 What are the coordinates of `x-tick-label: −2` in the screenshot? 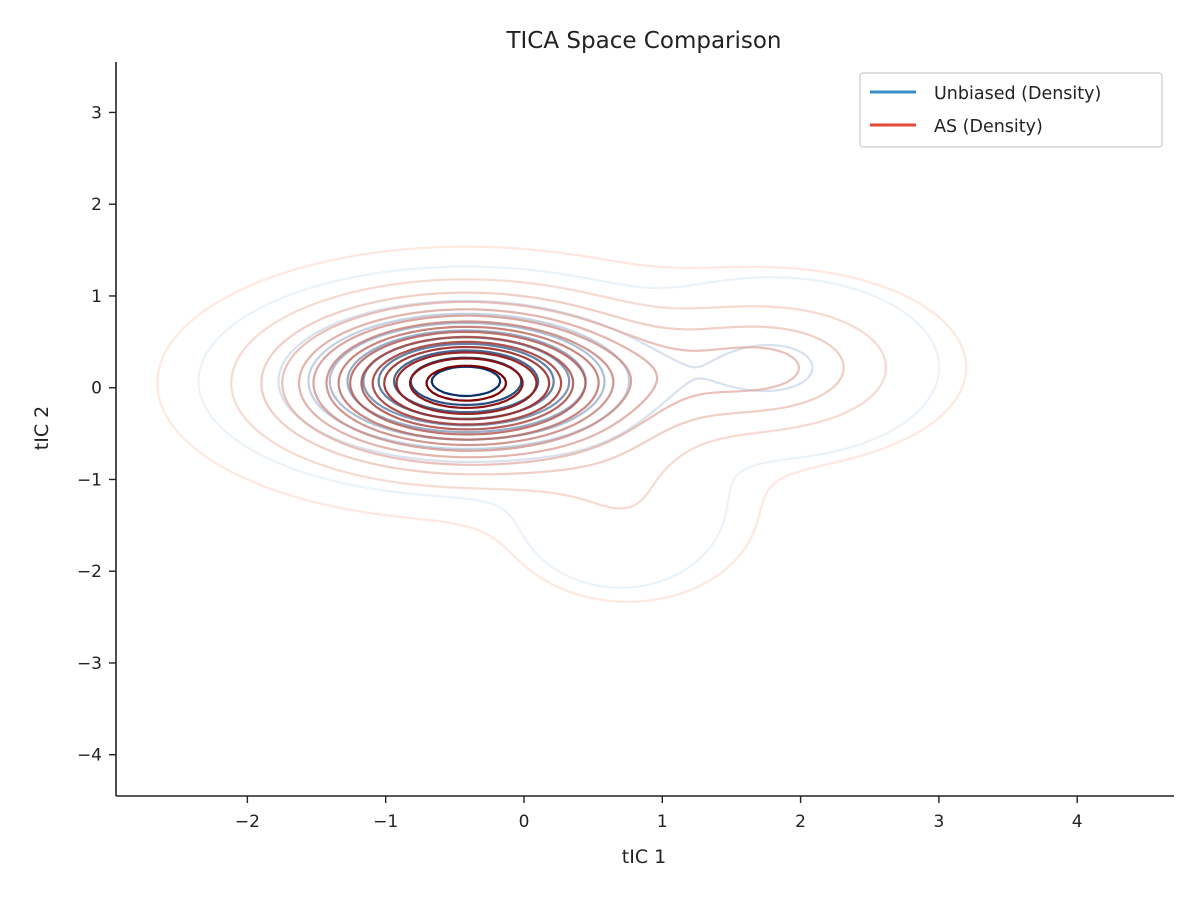 It's located at (247, 822).